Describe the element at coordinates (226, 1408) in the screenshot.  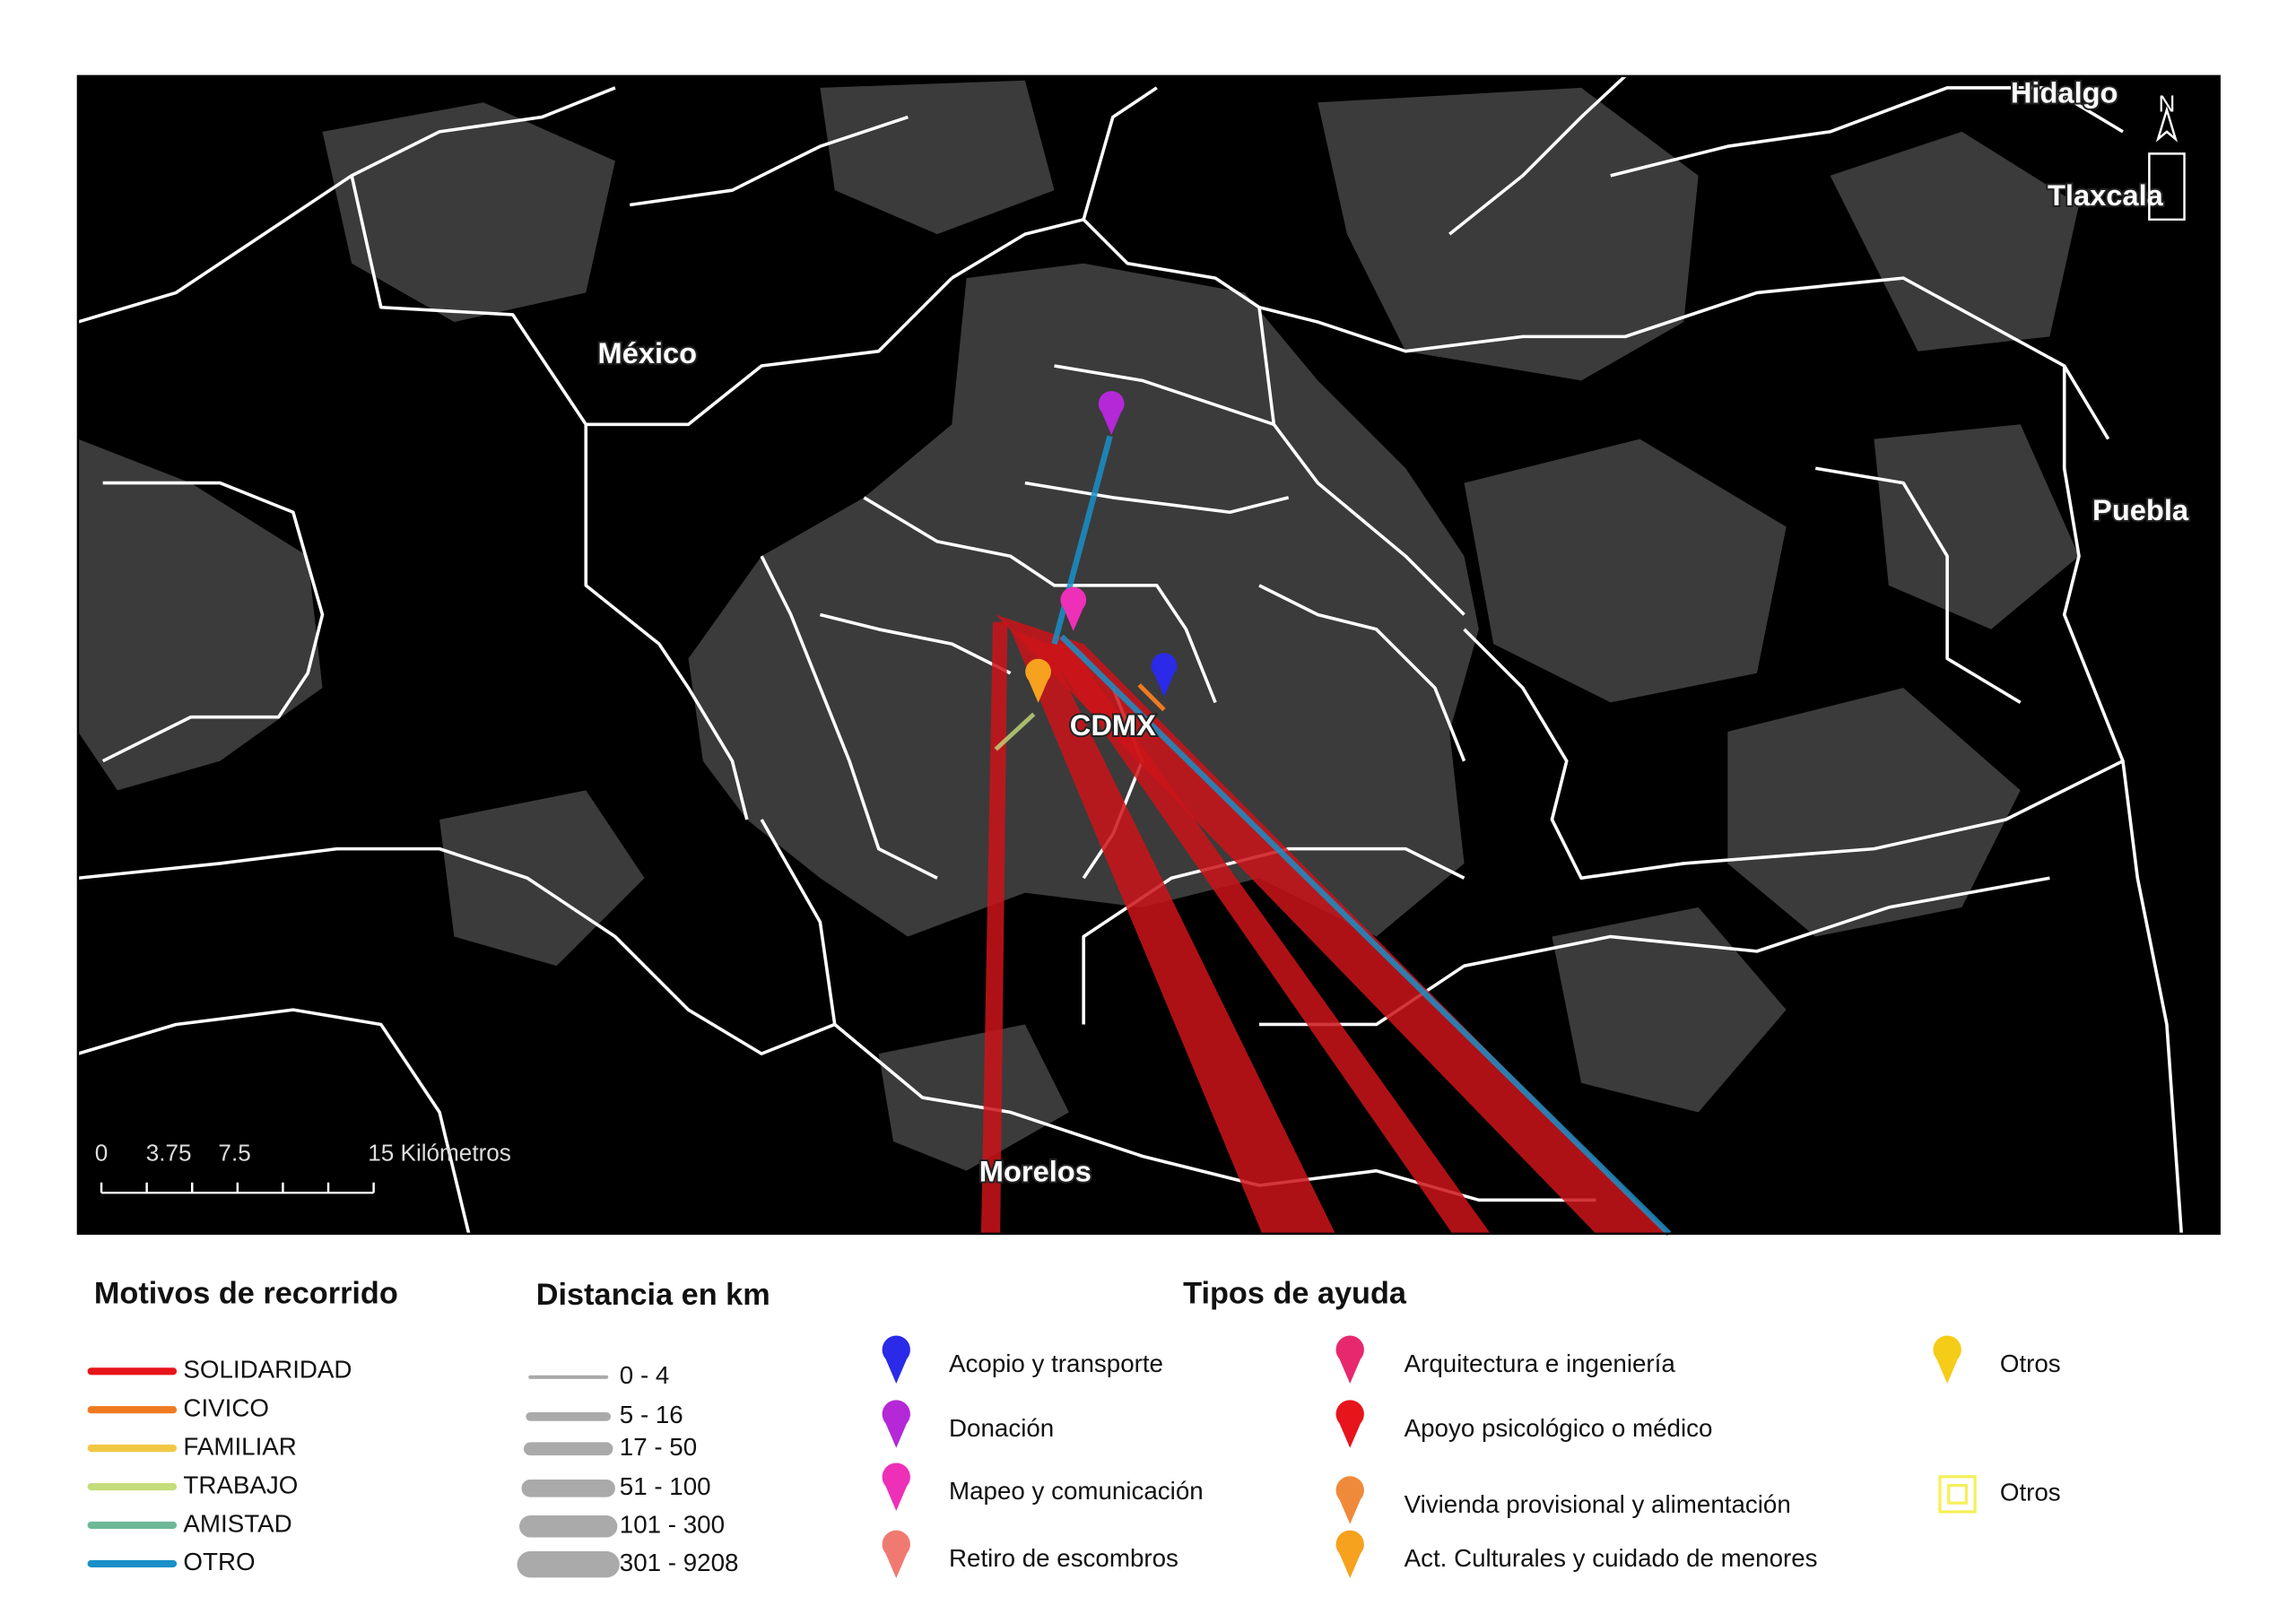
I see `legend-label: CIVICO` at that location.